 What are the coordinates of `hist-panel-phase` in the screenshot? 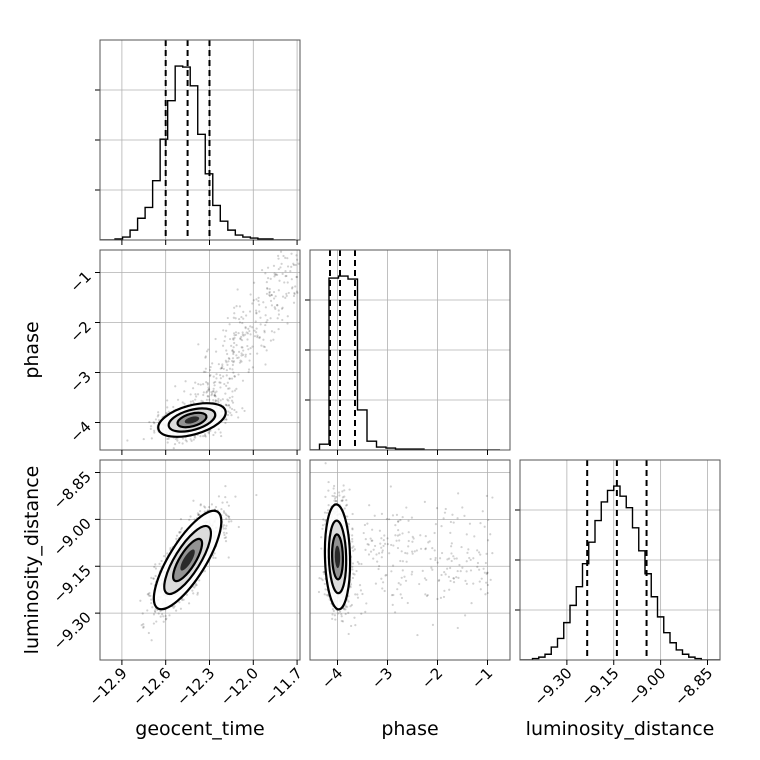 It's located at (408, 350).